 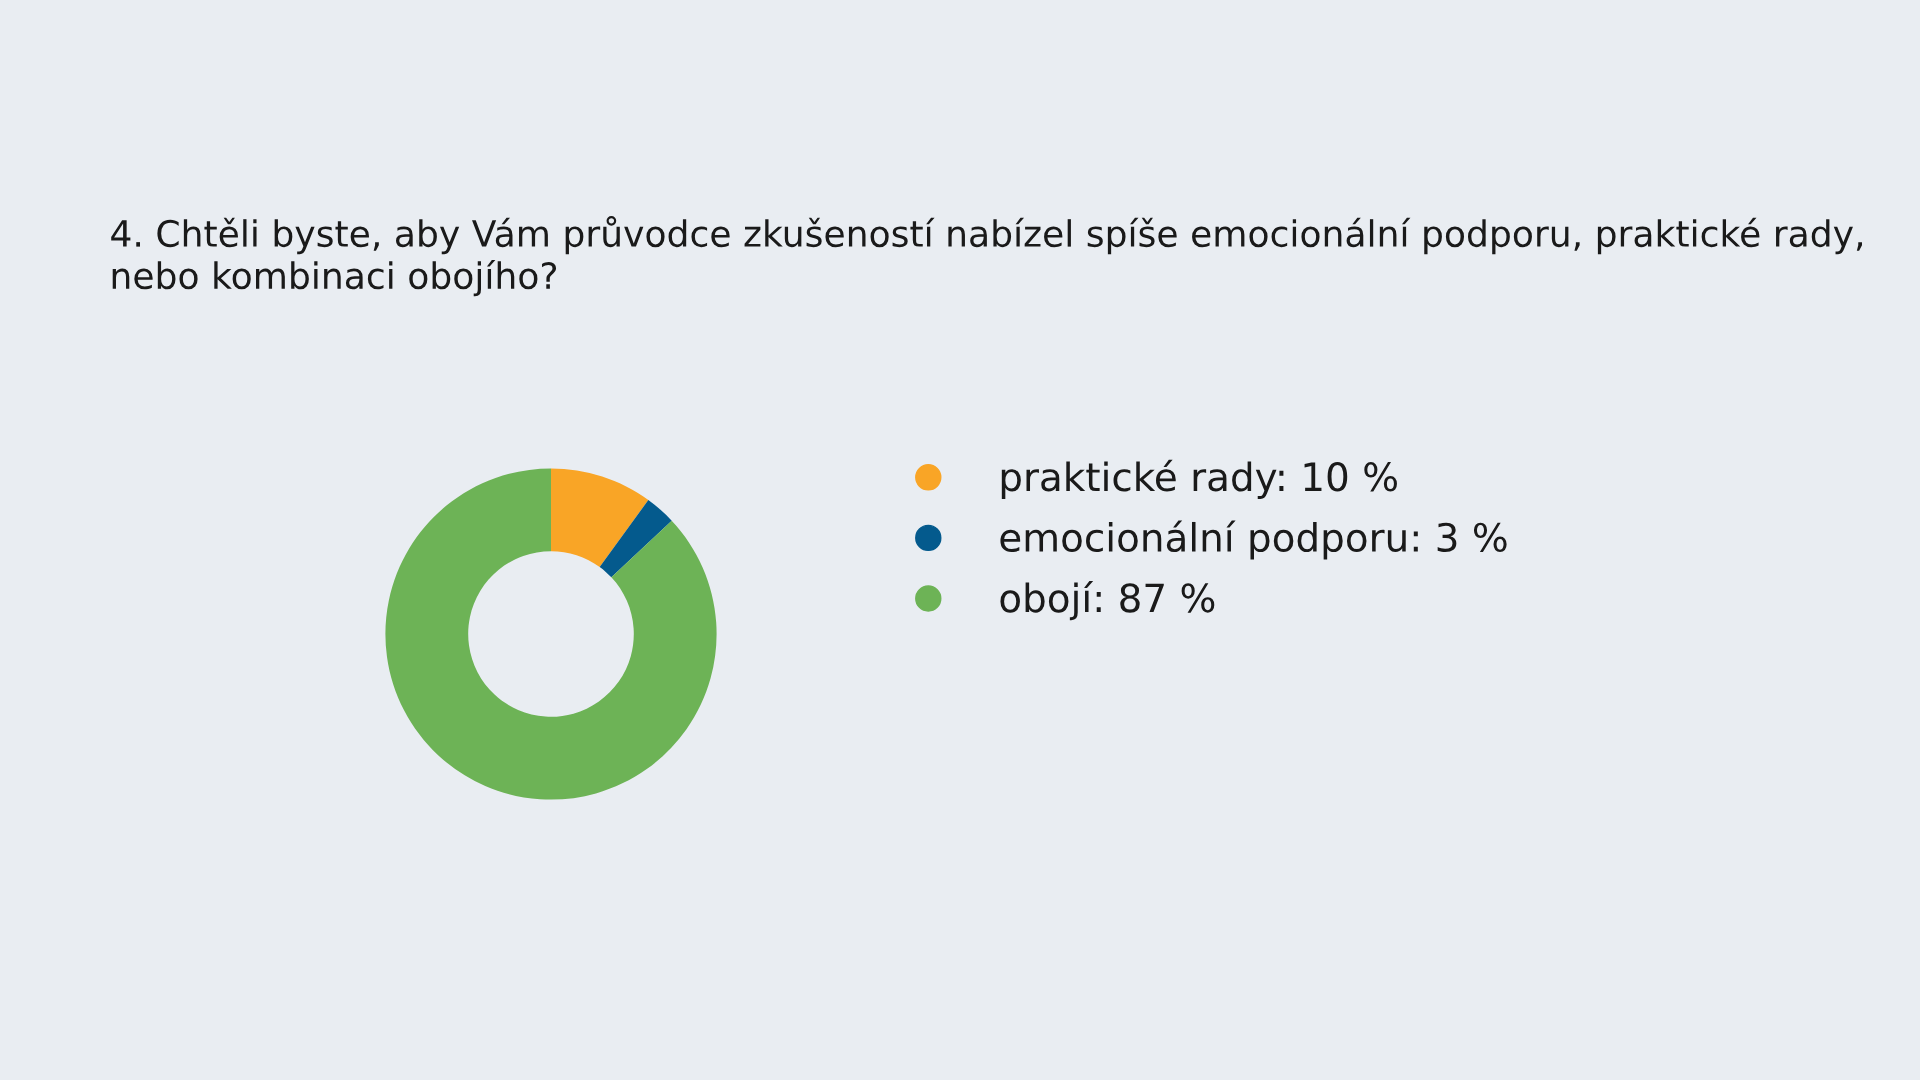 What do you see at coordinates (1107, 600) in the screenshot?
I see `legend-label: obojí: 87 %` at bounding box center [1107, 600].